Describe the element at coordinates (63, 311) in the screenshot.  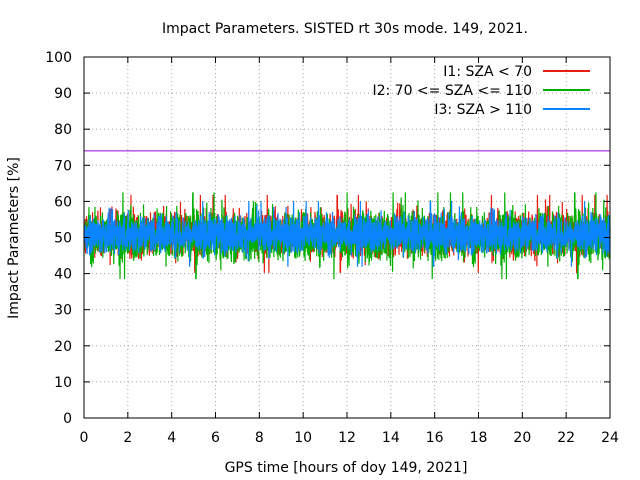
I see `y-tick-label: 30` at that location.